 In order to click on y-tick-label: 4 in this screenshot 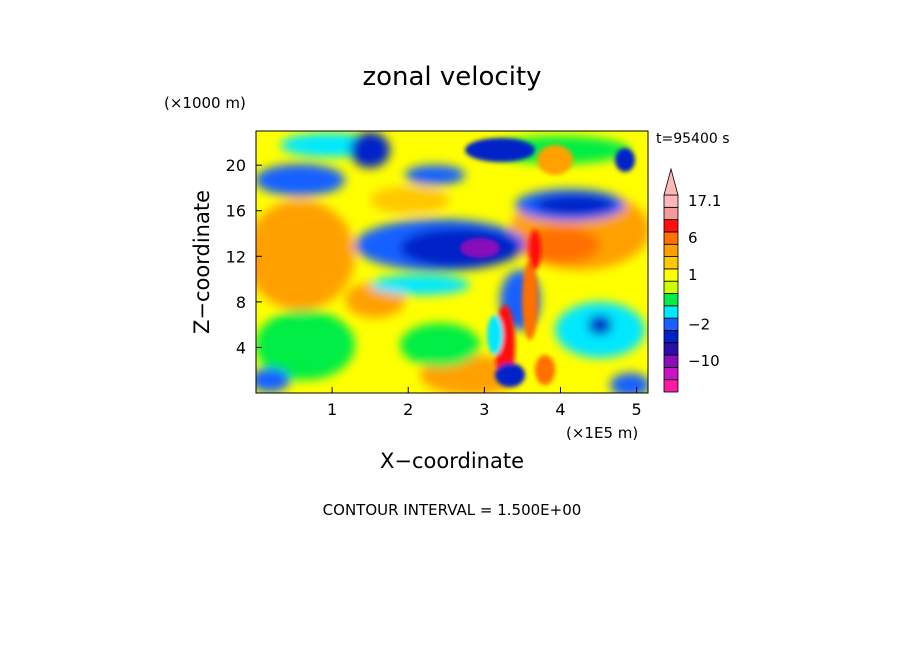, I will do `click(241, 347)`.